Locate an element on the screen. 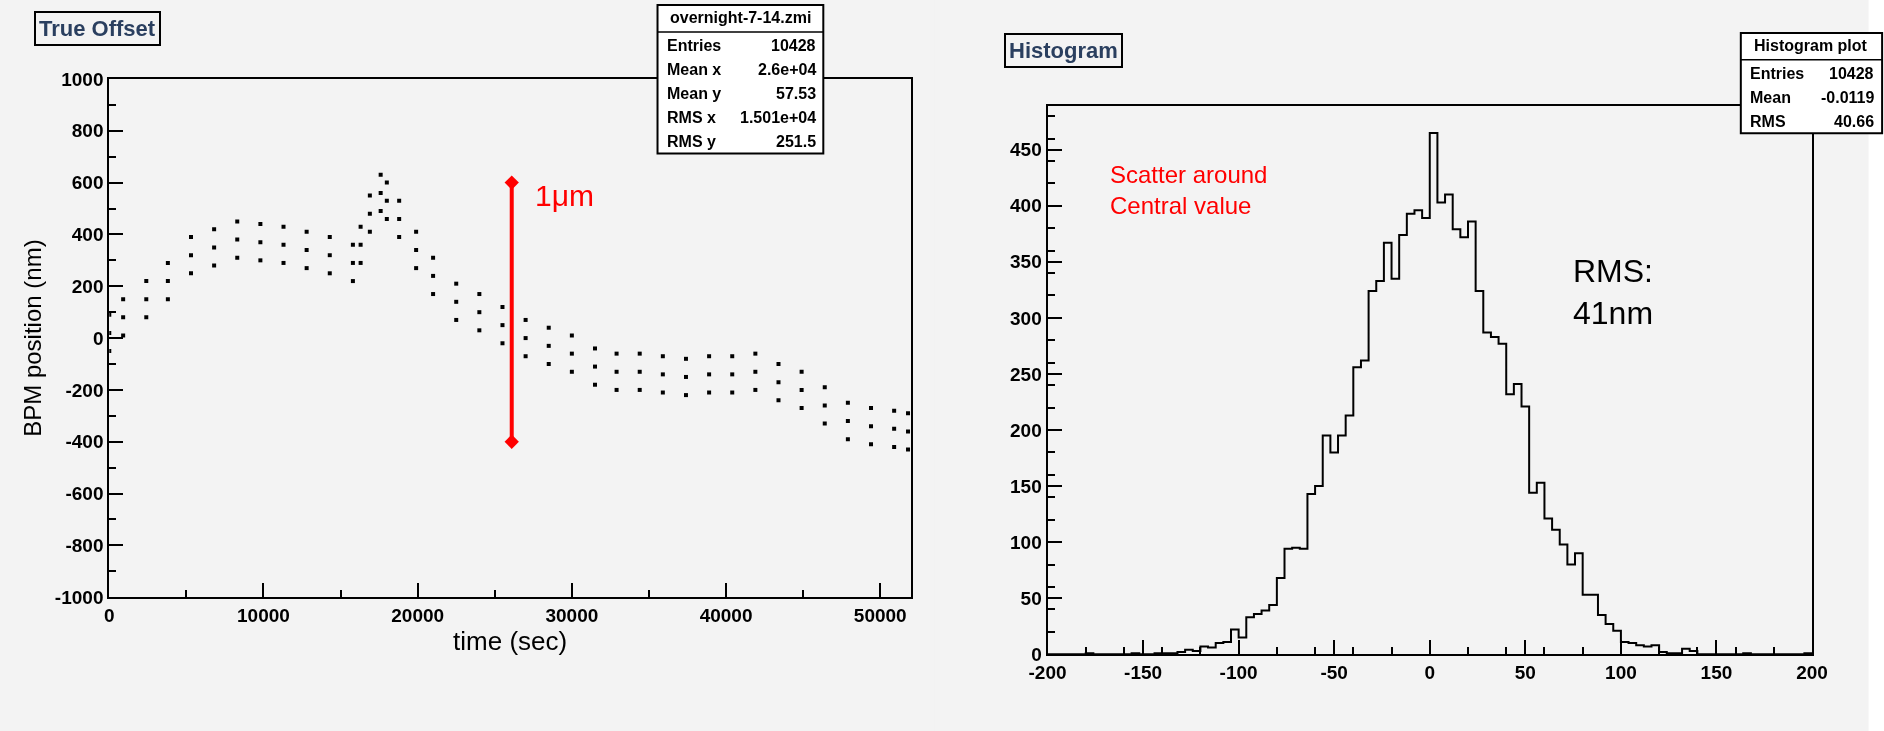 The height and width of the screenshot is (731, 1884). y-tick-label: 100 is located at coordinates (1026, 542).